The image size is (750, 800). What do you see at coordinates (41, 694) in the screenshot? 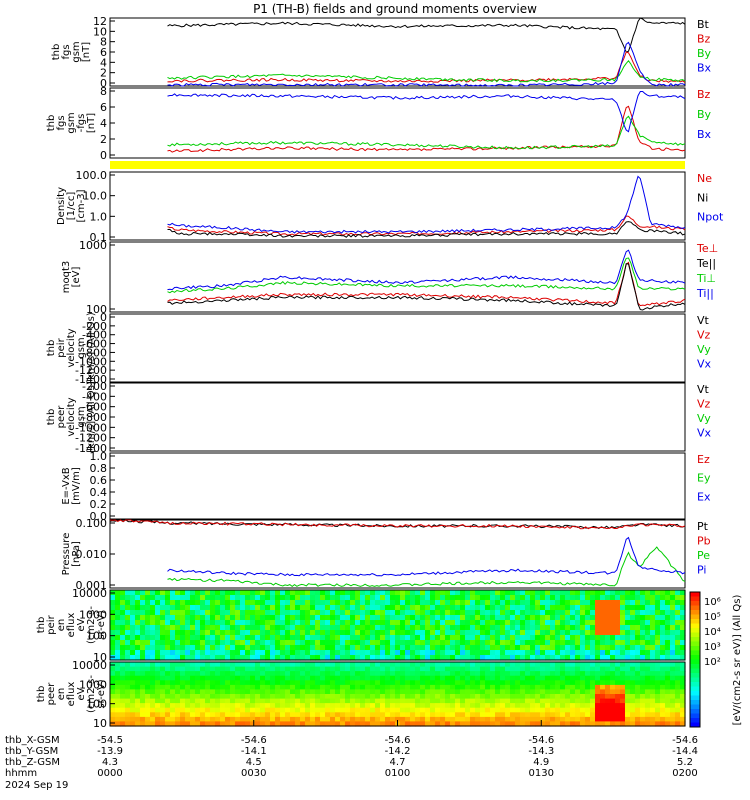
I see `y-label-line: thb` at bounding box center [41, 694].